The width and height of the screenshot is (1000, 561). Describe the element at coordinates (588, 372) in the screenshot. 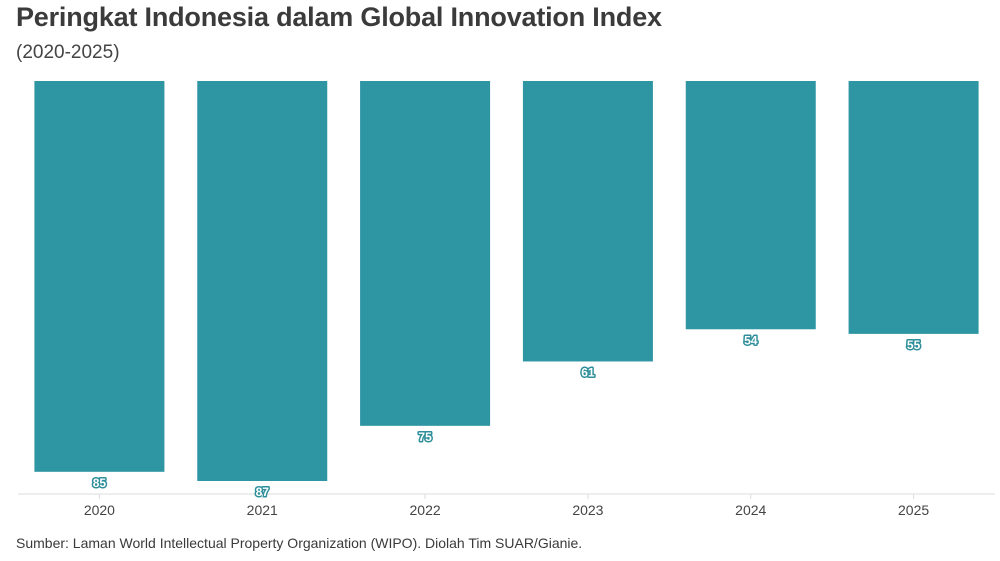

I see `data-label-2023: 61` at that location.